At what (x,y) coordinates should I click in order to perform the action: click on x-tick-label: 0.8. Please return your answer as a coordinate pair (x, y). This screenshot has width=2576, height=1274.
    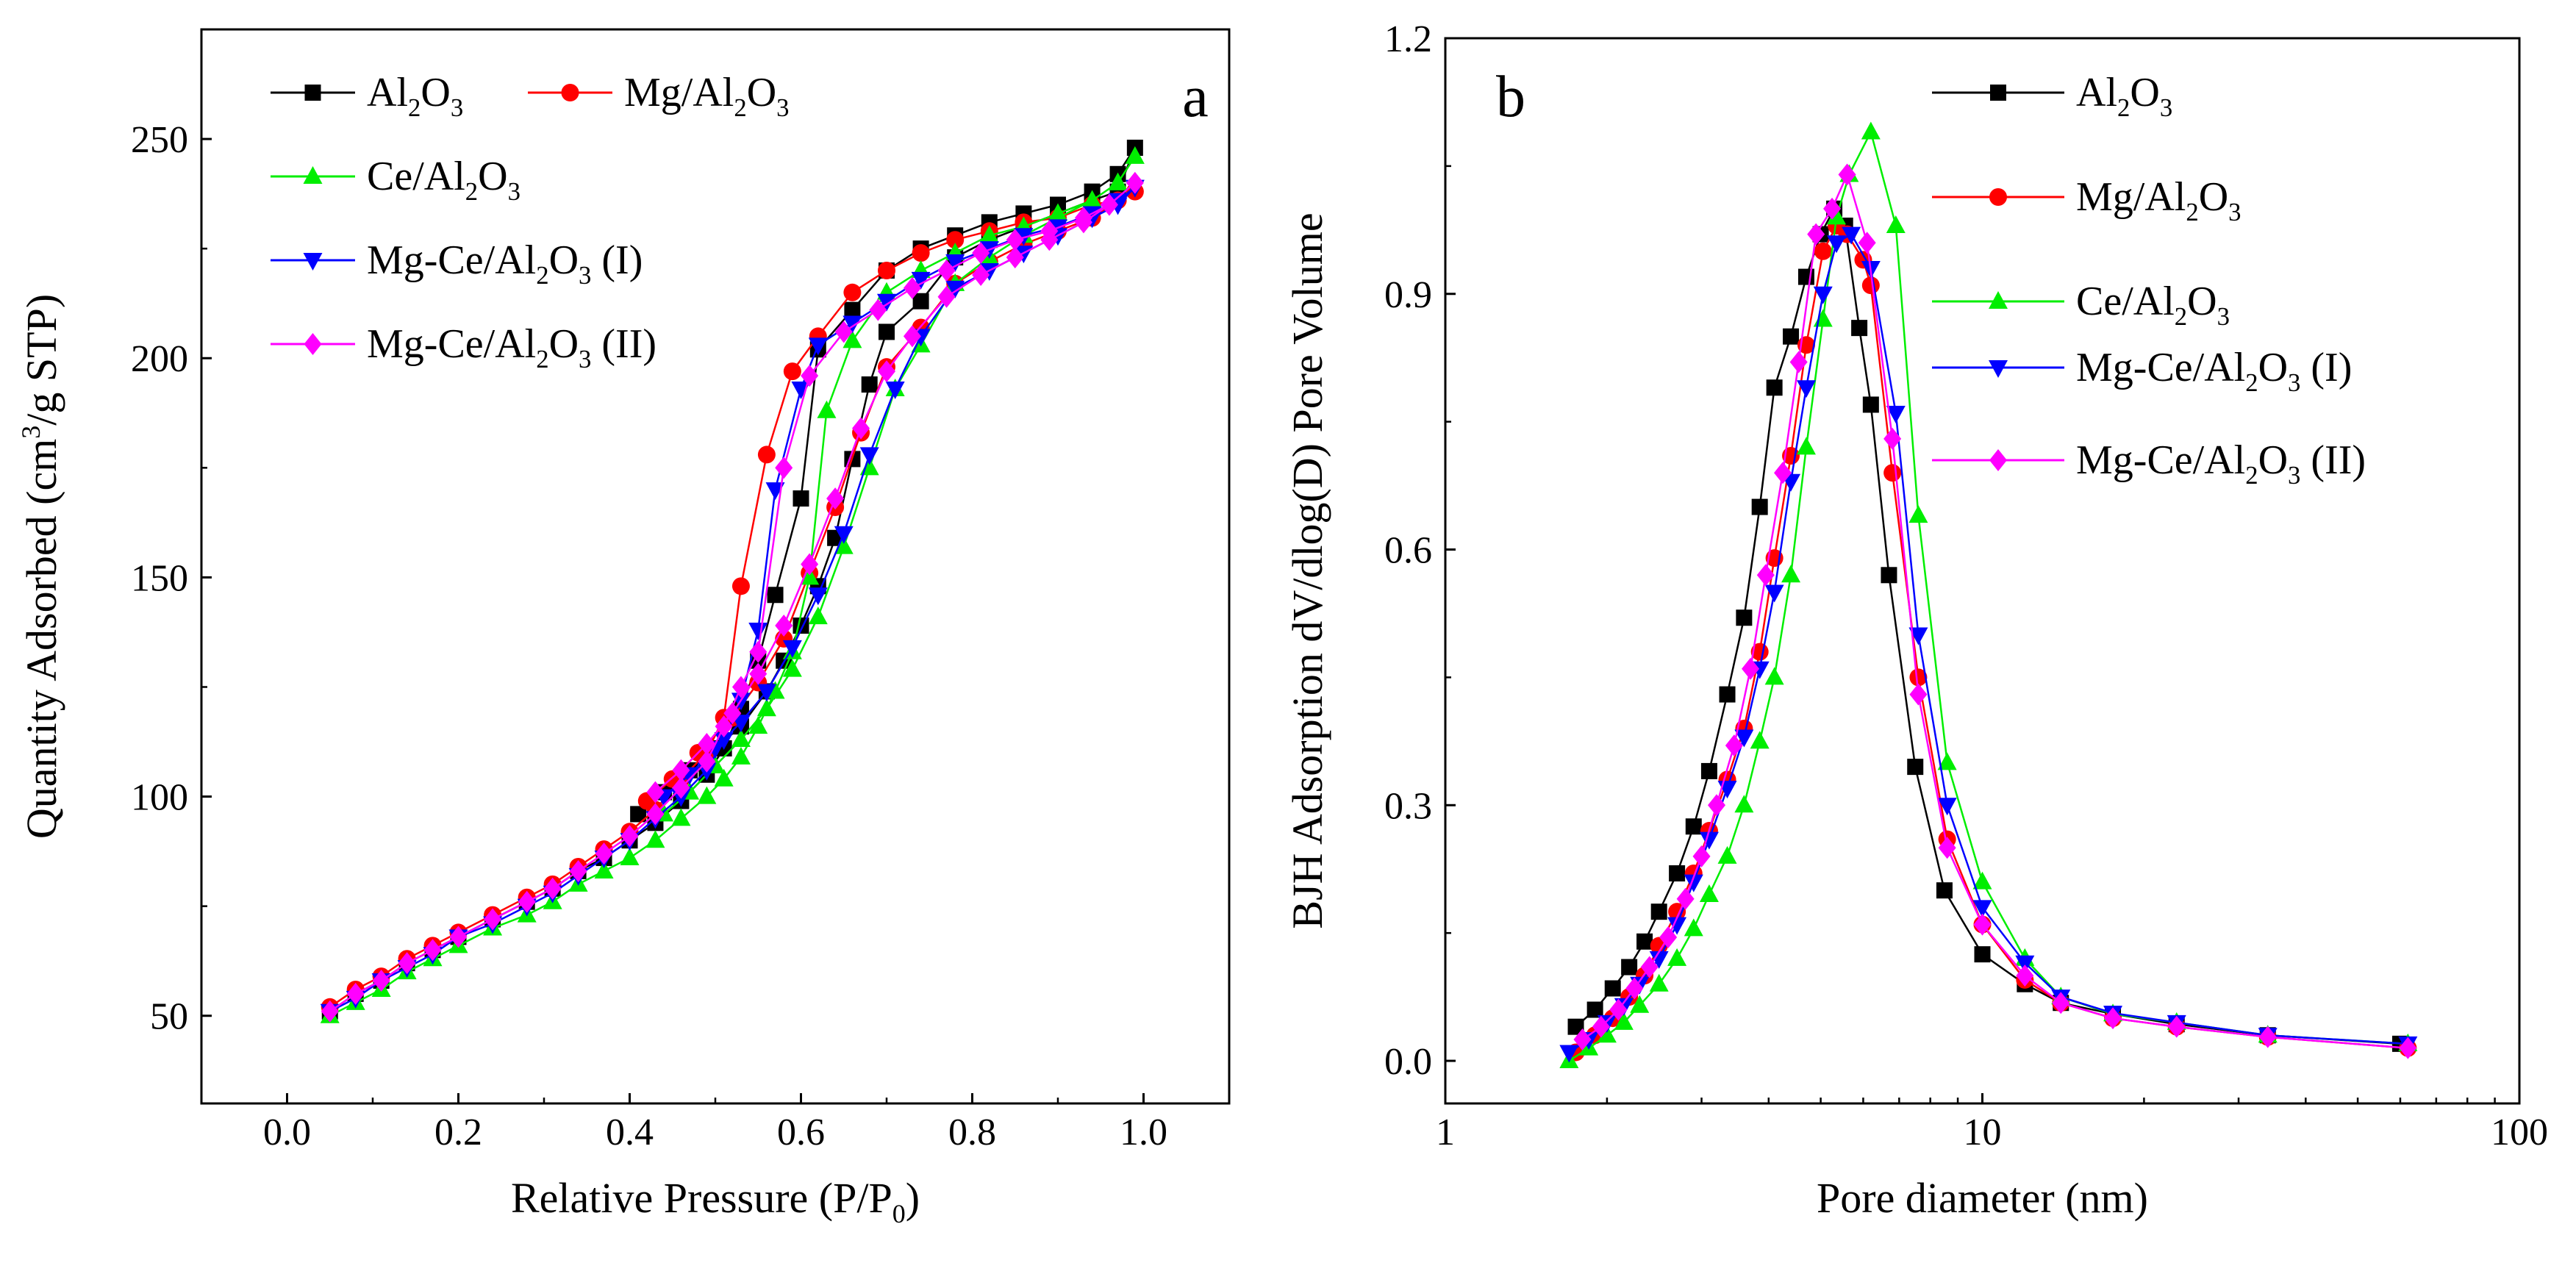
    Looking at the image, I should click on (972, 1133).